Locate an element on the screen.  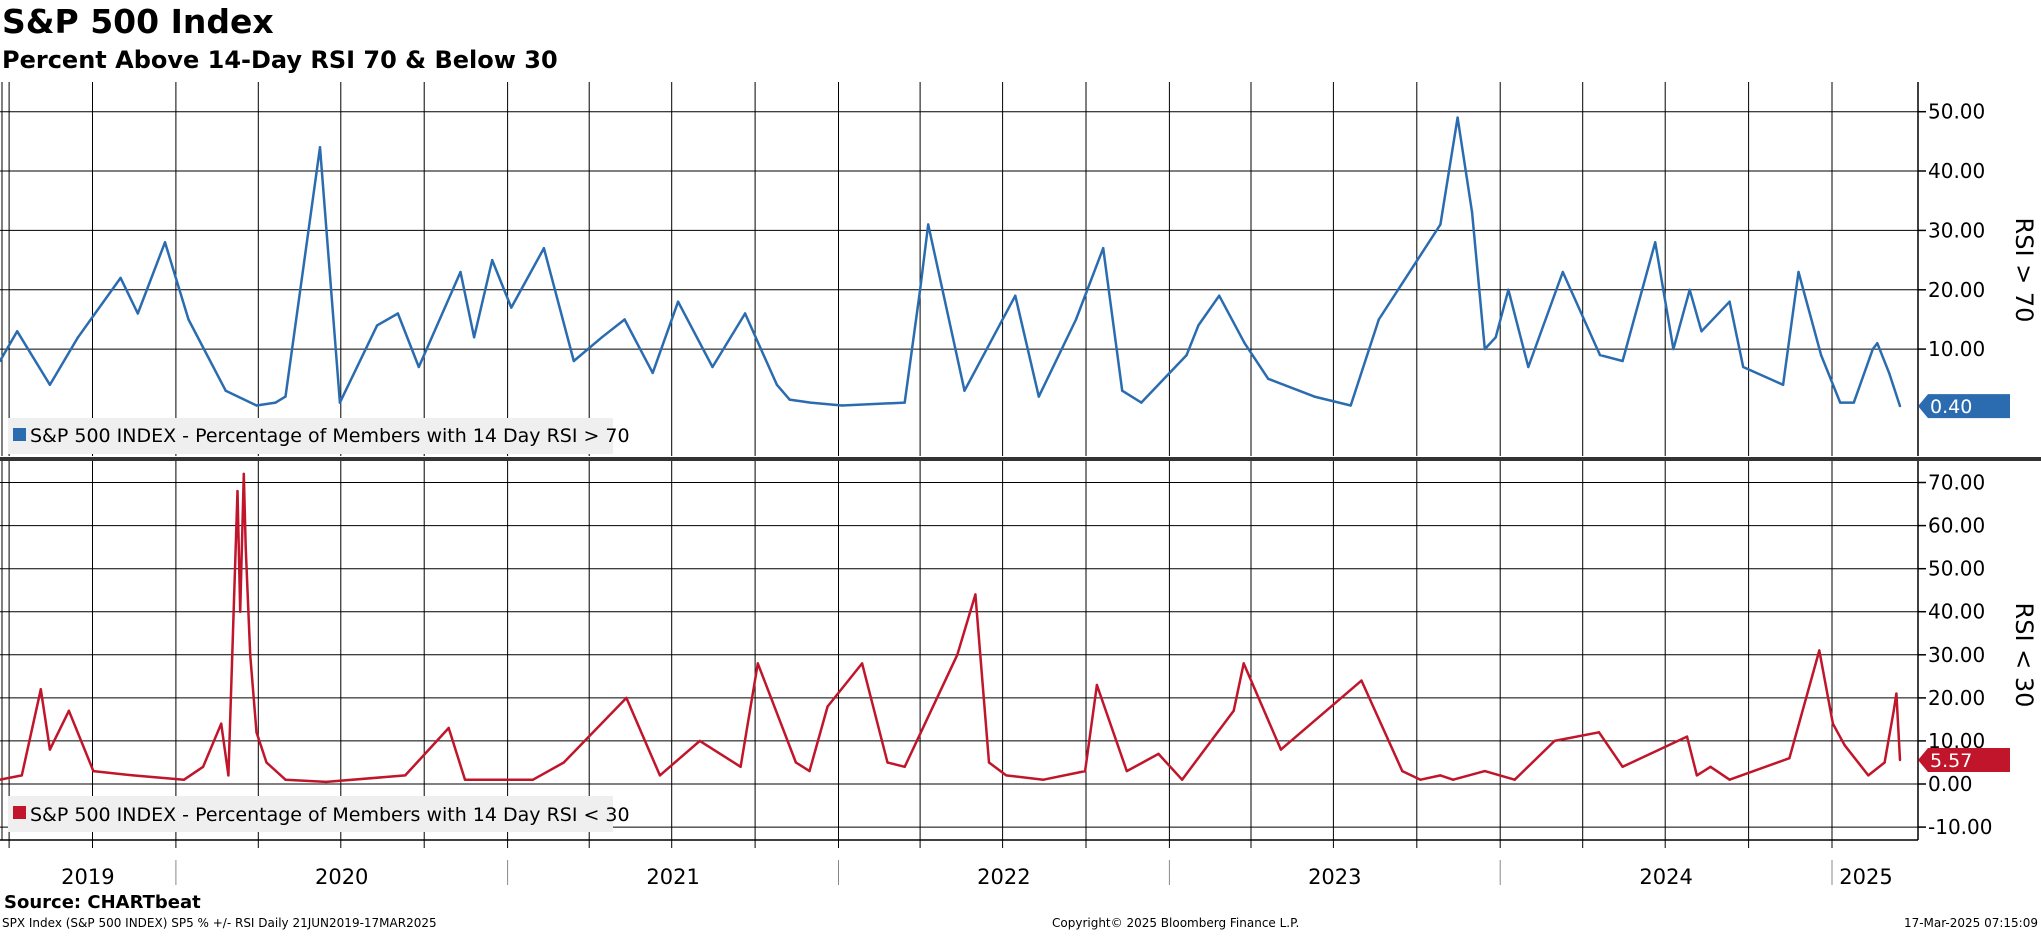
lower-last-value-shape is located at coordinates (1964, 760).